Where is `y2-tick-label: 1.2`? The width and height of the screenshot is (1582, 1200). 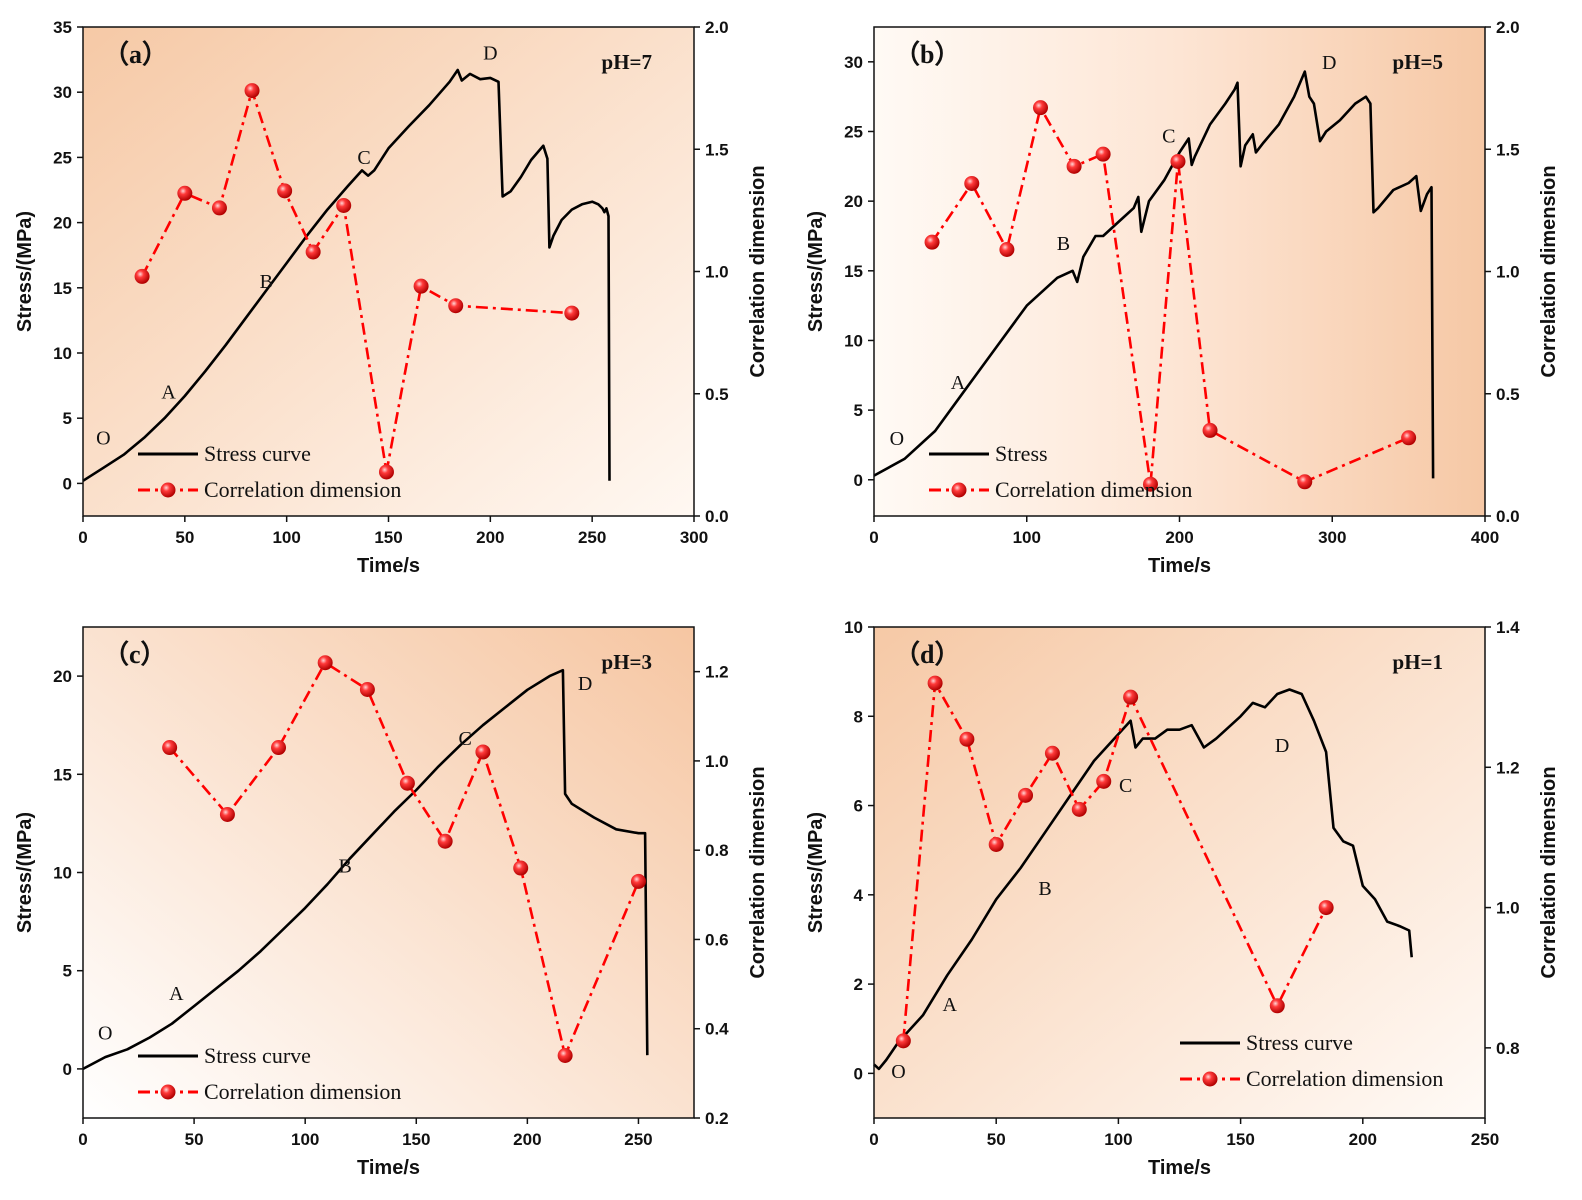 y2-tick-label: 1.2 is located at coordinates (717, 672).